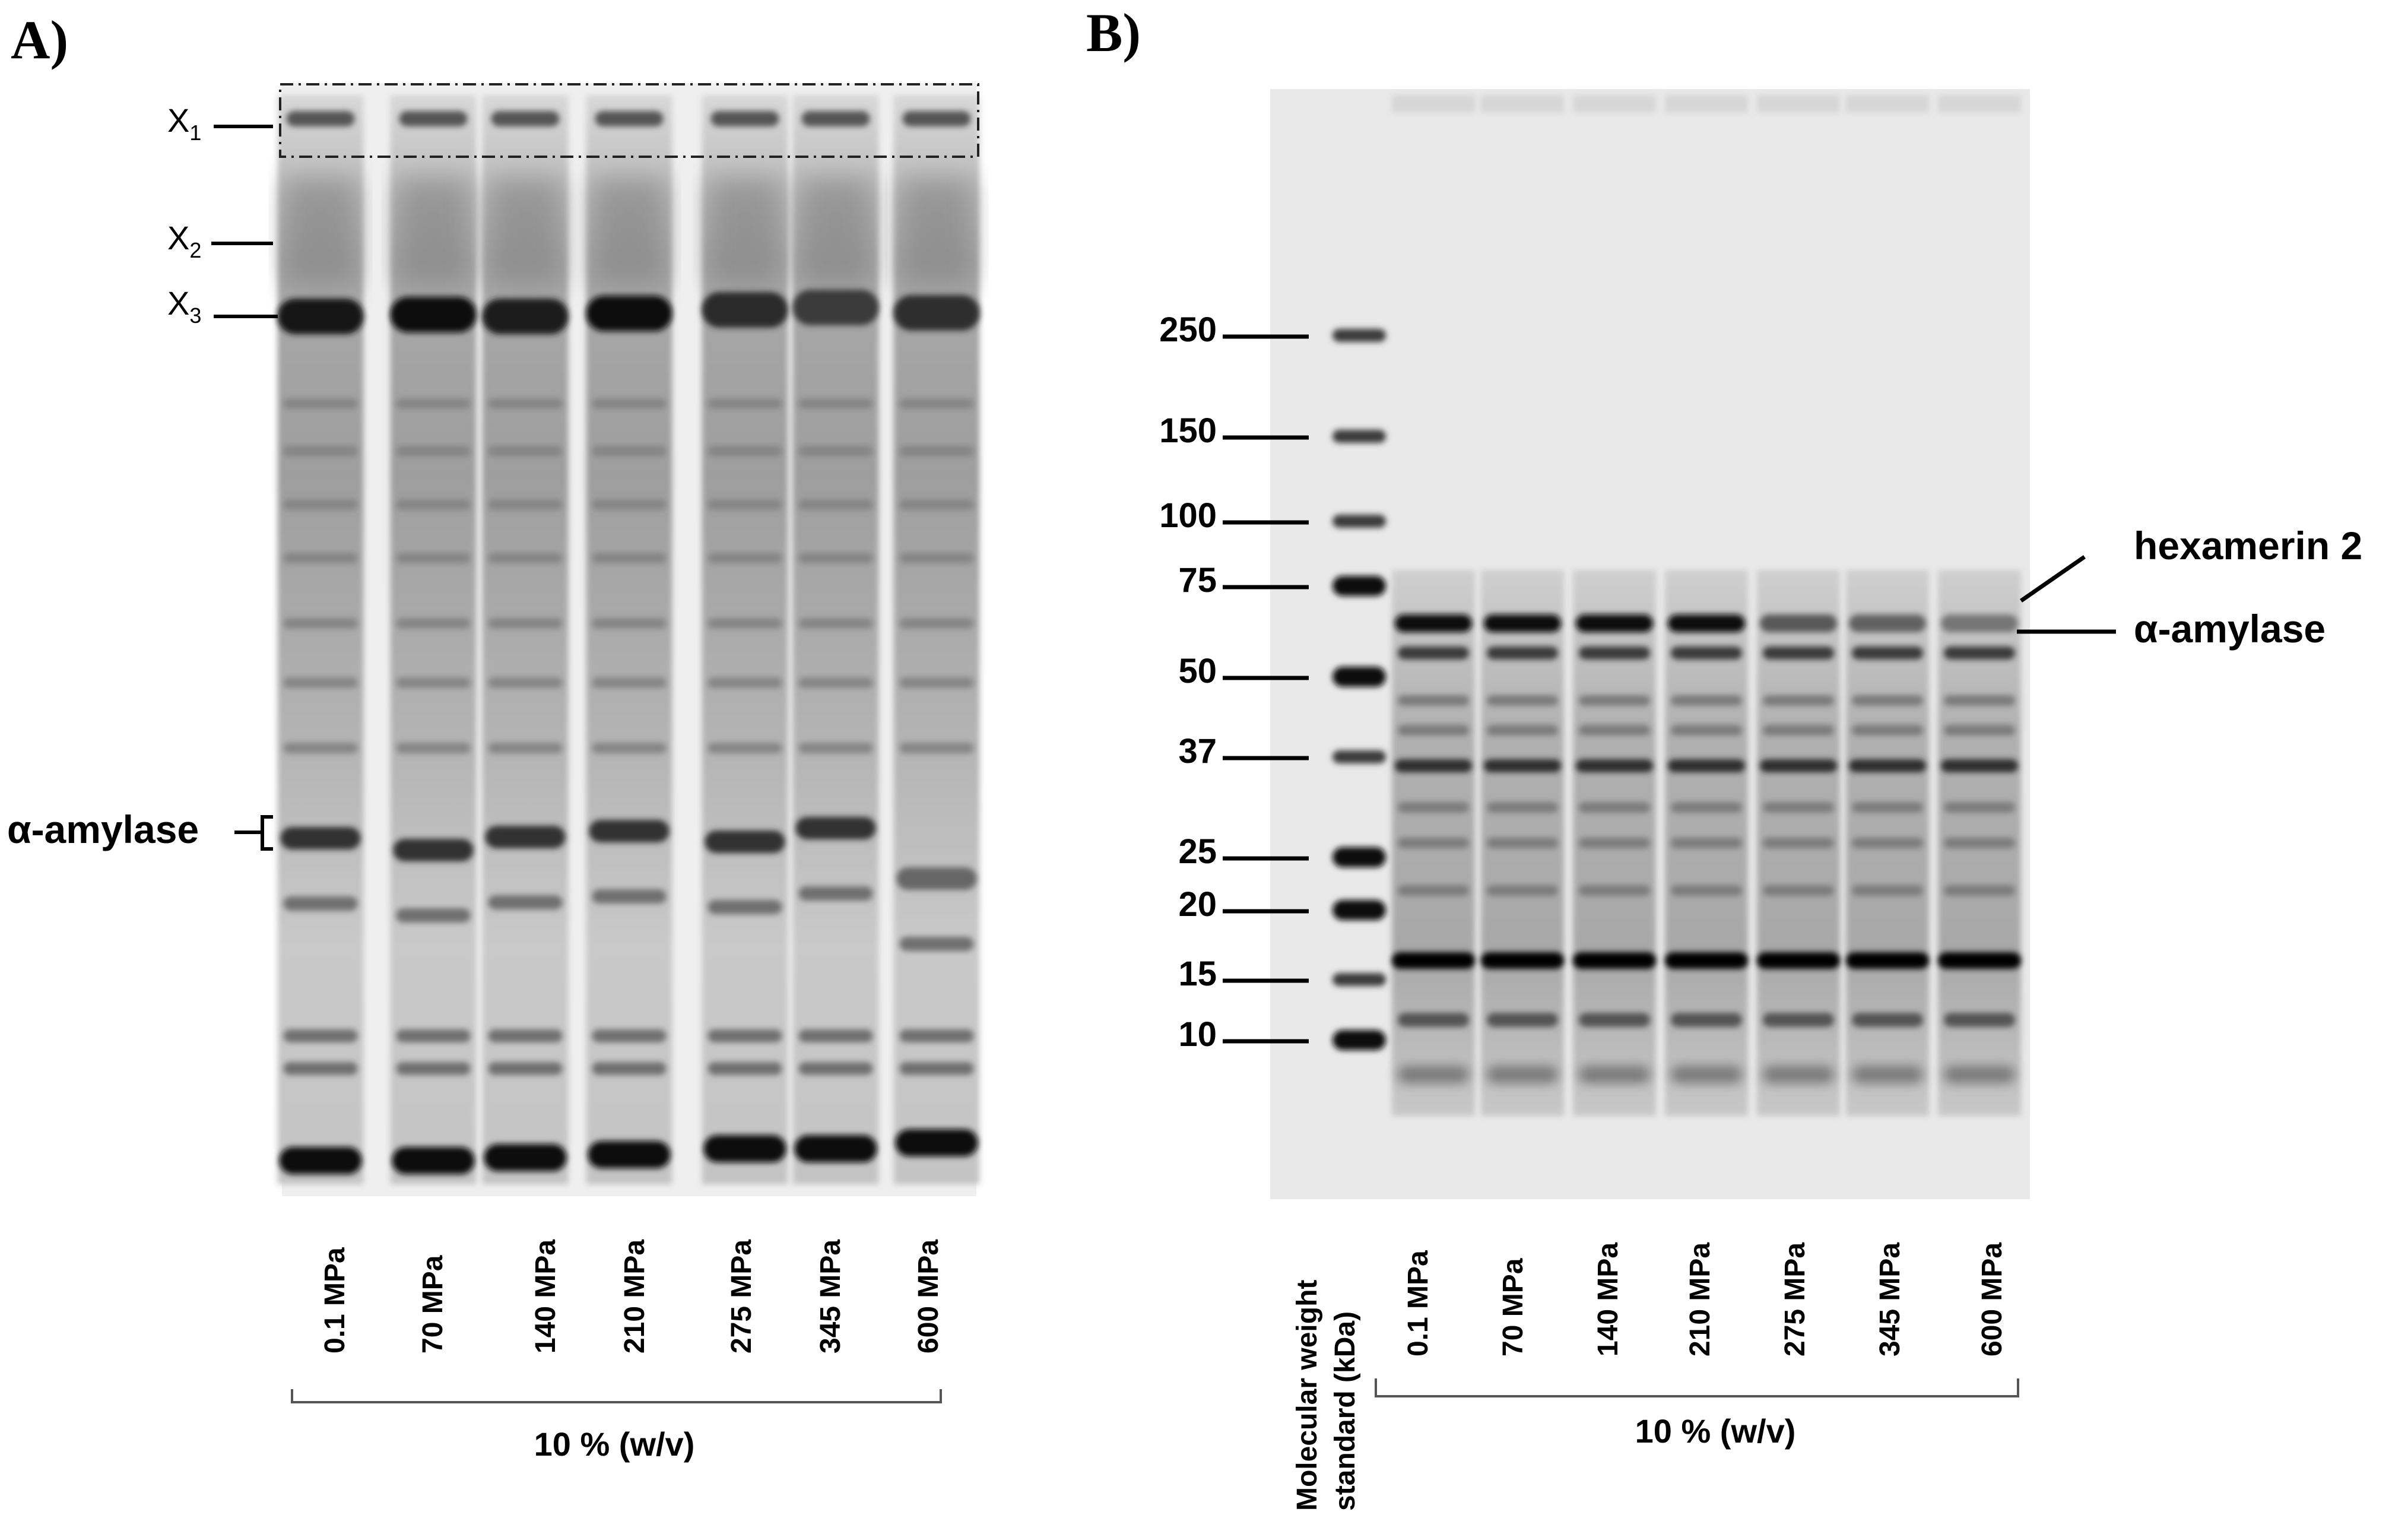  I want to click on mw-marker: 10, so click(1244, 1034).